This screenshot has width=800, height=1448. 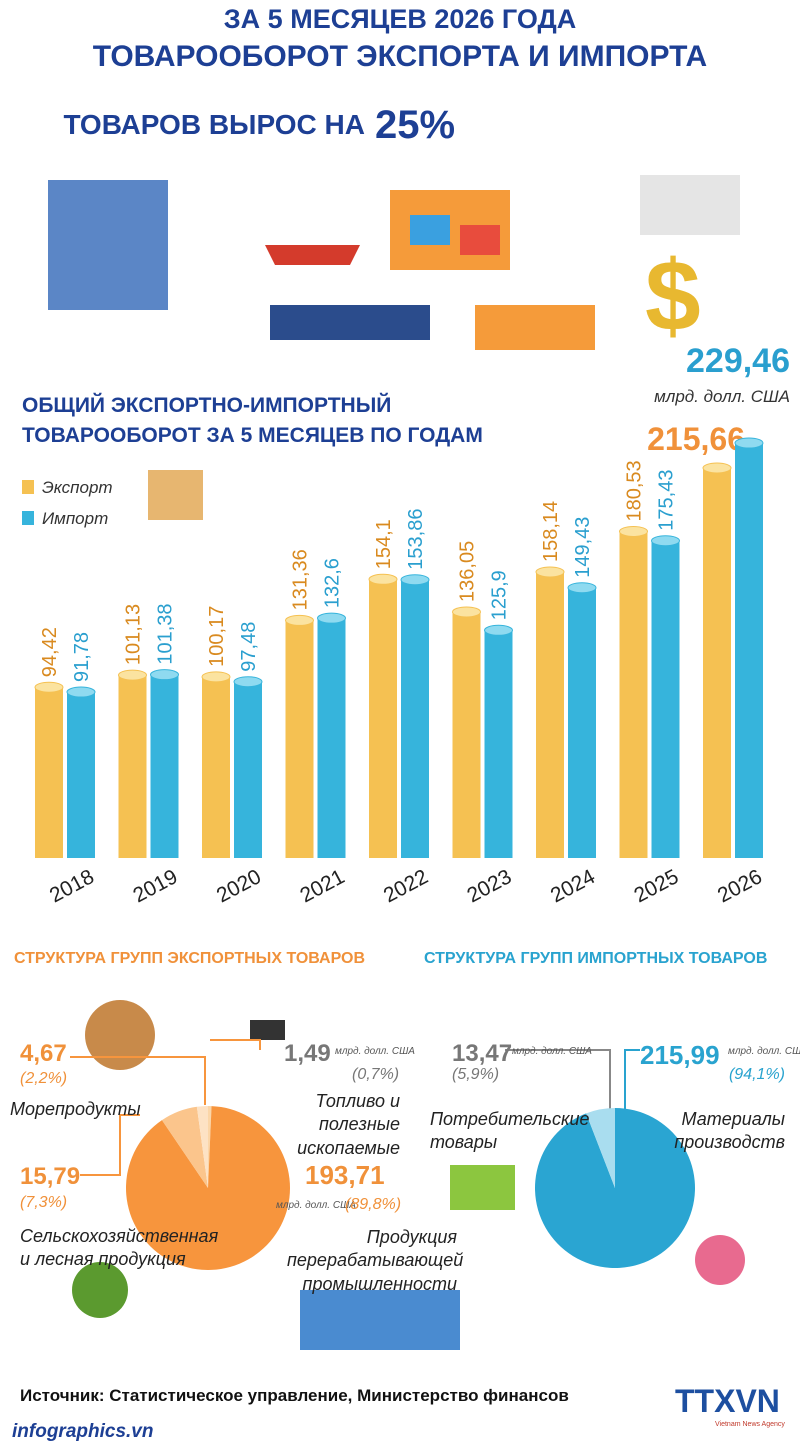 What do you see at coordinates (400, 56) in the screenshot?
I see `header-line: ТОВАРООБОРОТ ЭКСПОРТА И ИМПОРТА` at bounding box center [400, 56].